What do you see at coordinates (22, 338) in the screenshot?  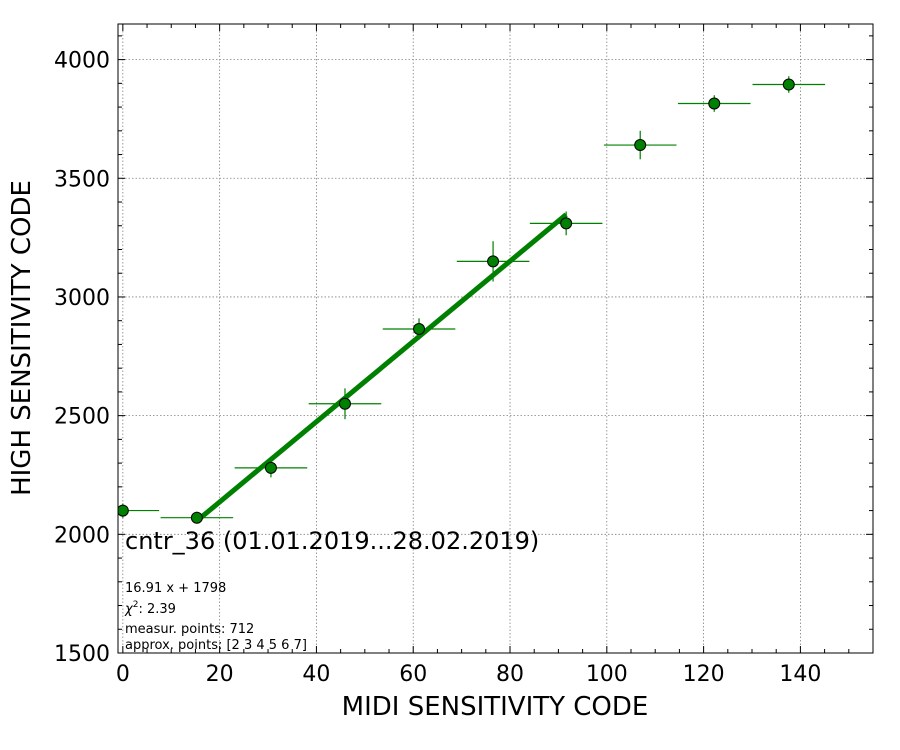 I see `y-axis-title: HIGH SENSITIVITY CODE` at bounding box center [22, 338].